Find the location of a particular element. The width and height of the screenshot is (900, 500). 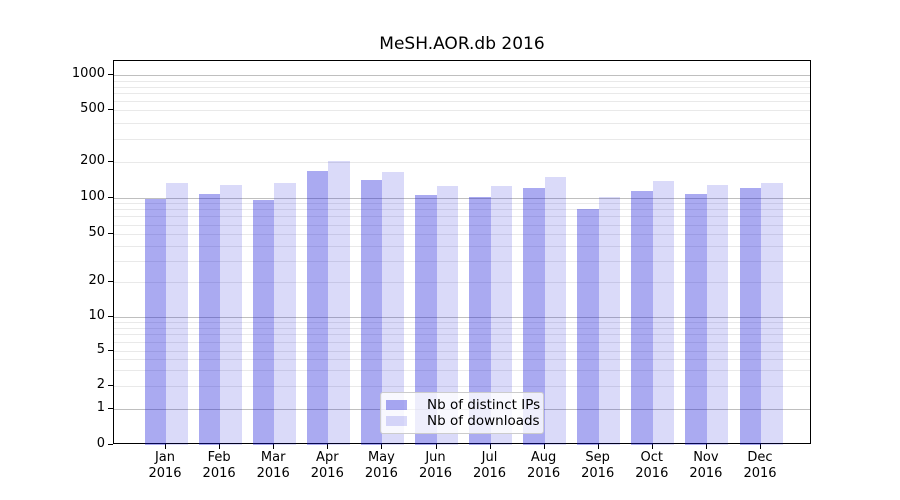

y-tick-label: 100 is located at coordinates (92, 196).